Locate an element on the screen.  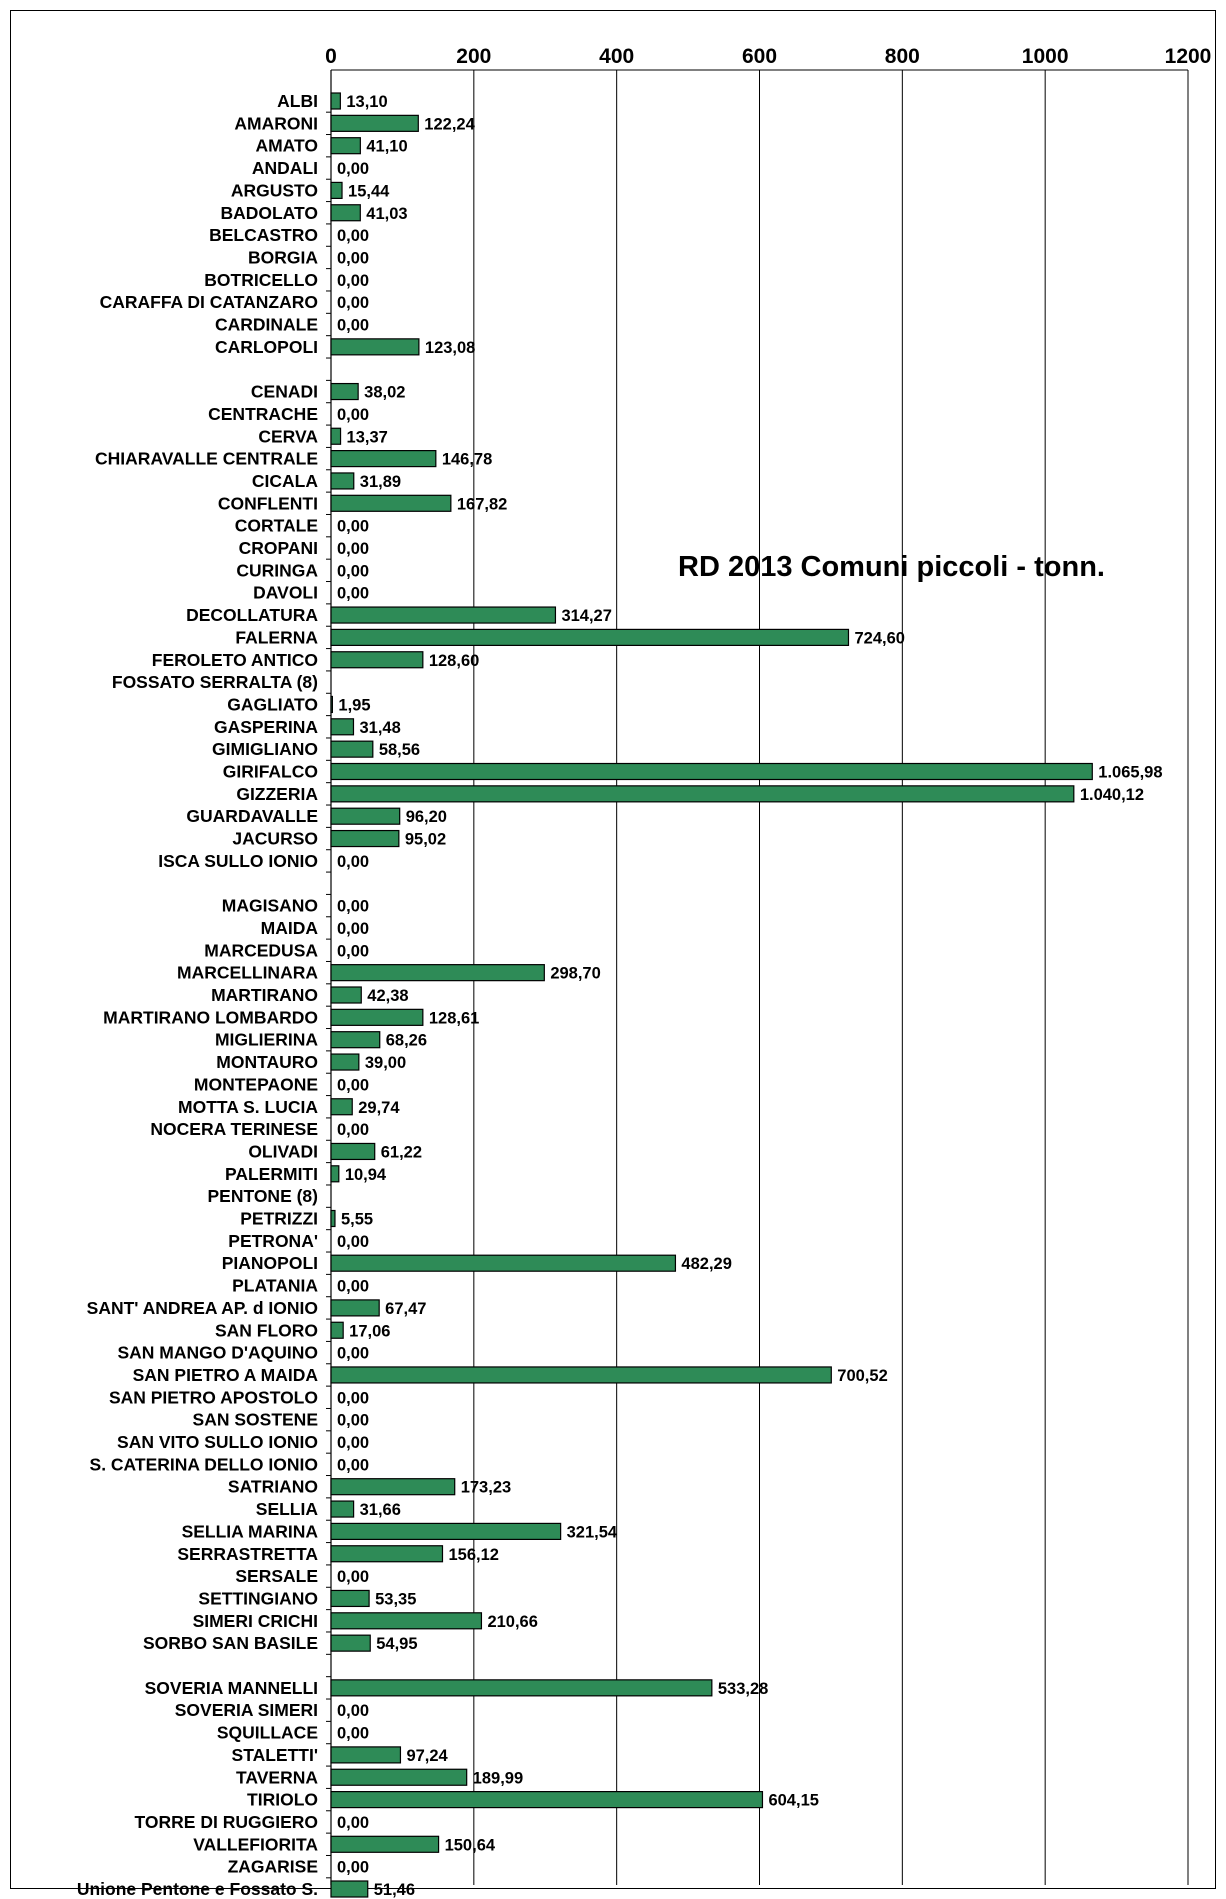
category-label: ARGUSTO is located at coordinates (274, 190).